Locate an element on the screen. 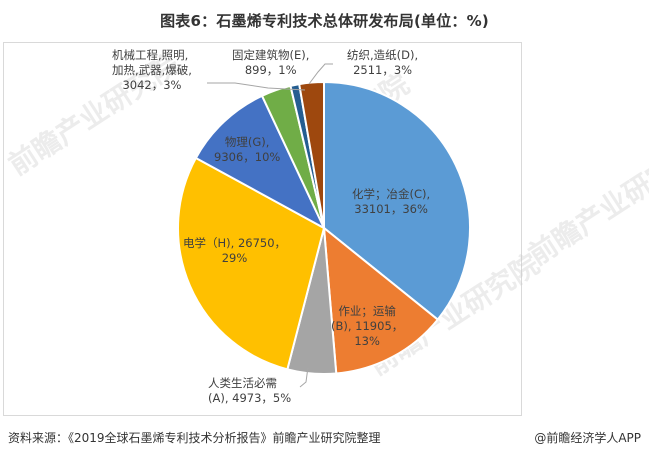  chart-title: 图表6：石墨烯专利技术总体研发布局(单位：%) is located at coordinates (324, 21).